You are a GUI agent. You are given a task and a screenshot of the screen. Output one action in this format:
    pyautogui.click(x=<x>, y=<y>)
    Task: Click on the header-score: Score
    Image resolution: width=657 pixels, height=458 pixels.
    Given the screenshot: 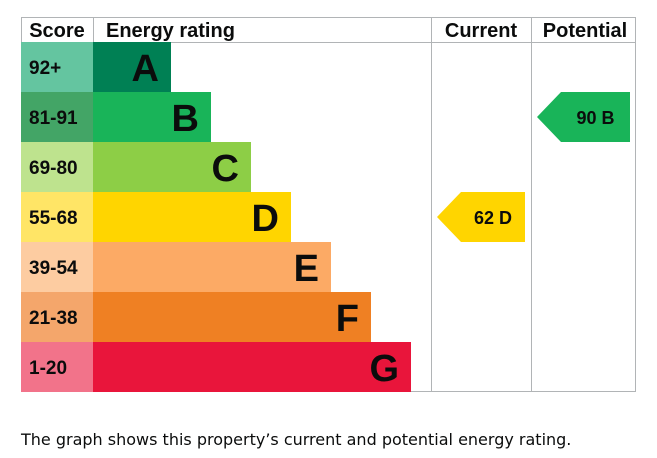 What is the action you would take?
    pyautogui.click(x=57, y=31)
    